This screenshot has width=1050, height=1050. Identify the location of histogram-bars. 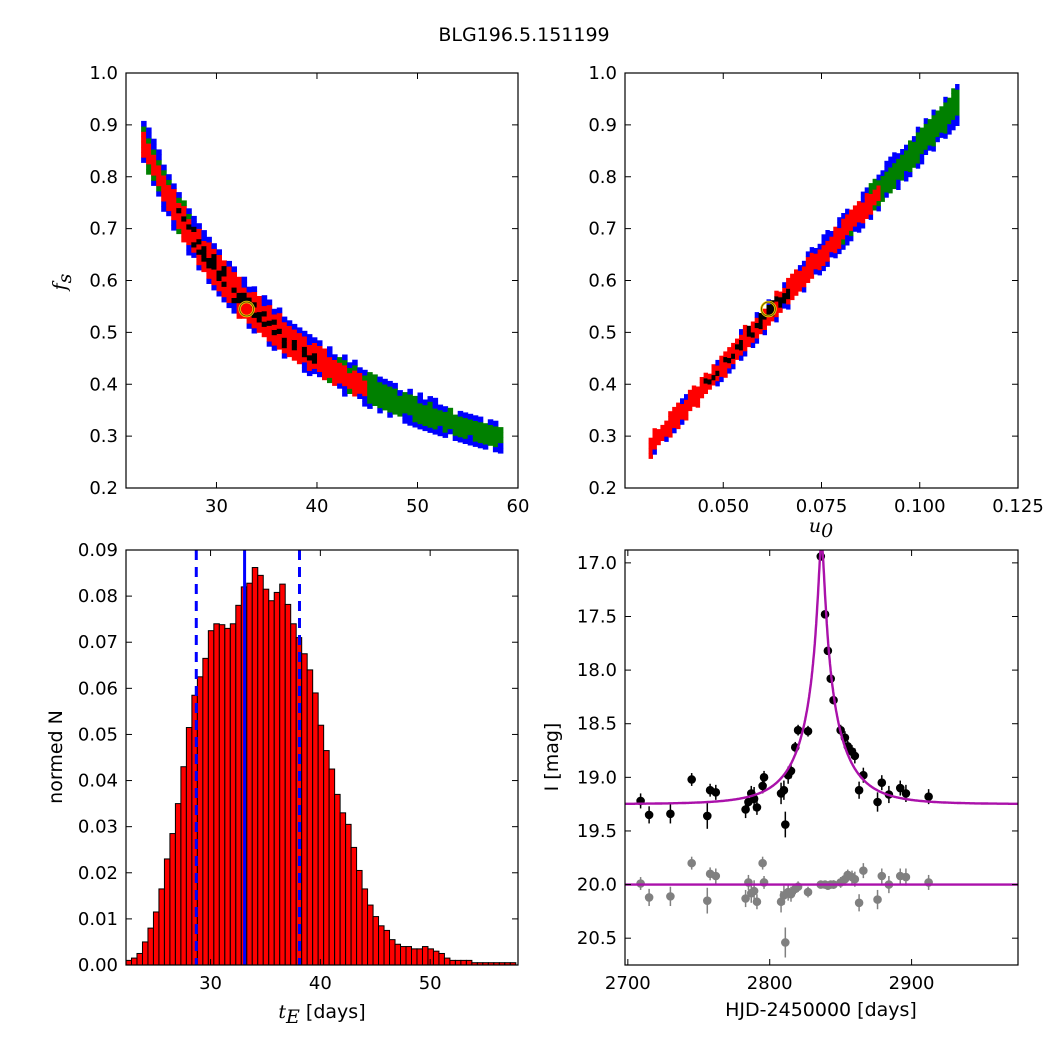
(321, 766).